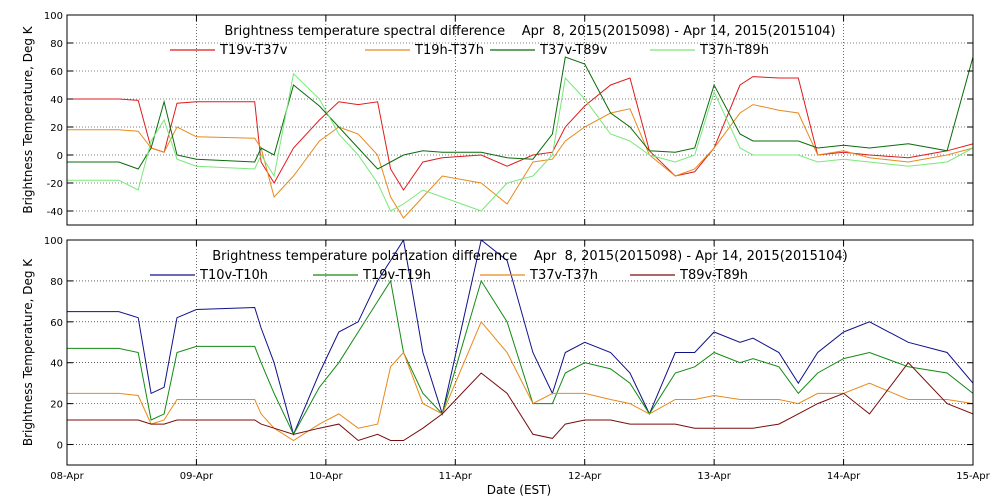 The width and height of the screenshot is (1000, 500). I want to click on legend-entry: T89v-T89h, so click(713, 275).